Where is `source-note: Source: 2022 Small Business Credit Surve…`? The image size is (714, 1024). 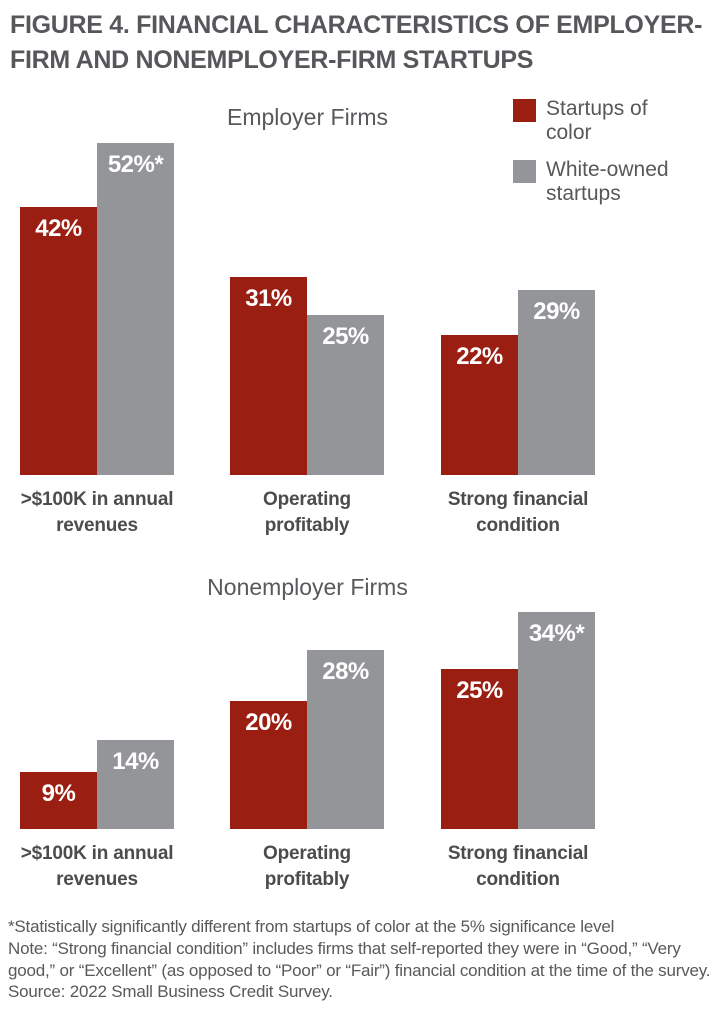
source-note: Source: 2022 Small Business Credit Surve… is located at coordinates (170, 992).